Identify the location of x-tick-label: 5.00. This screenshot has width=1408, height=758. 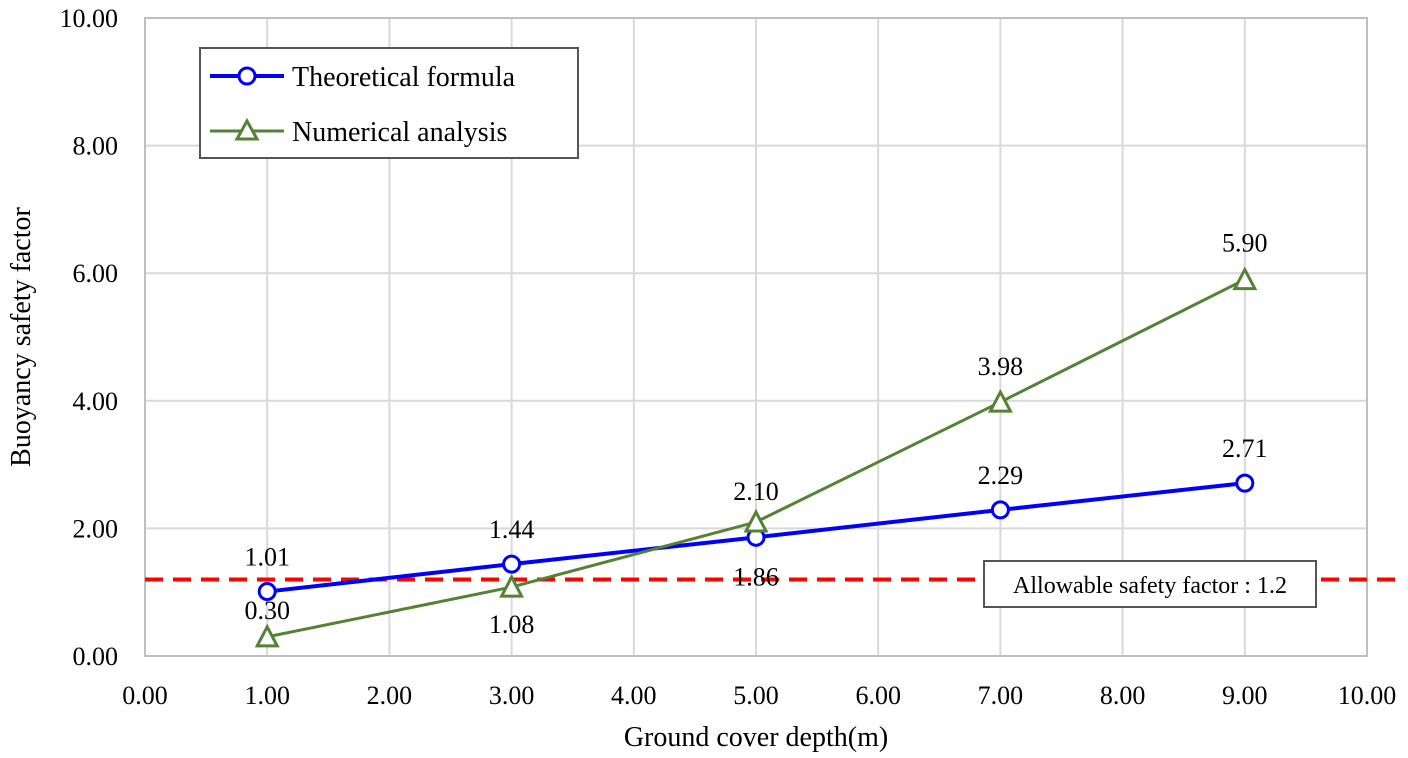
(756, 695).